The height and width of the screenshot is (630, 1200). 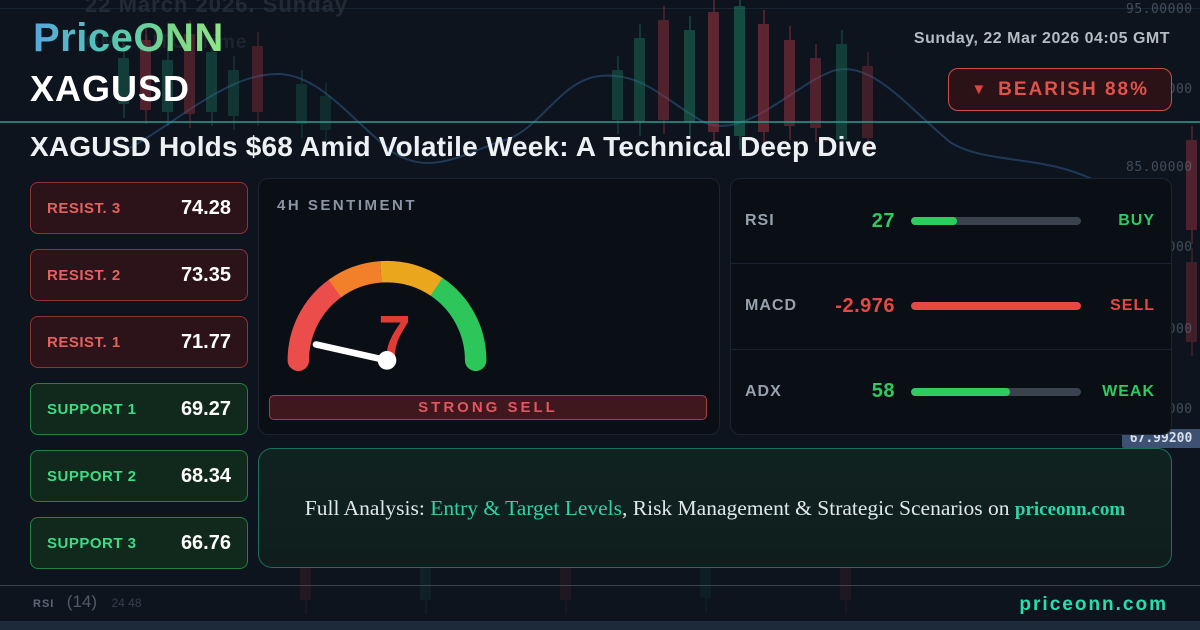 I want to click on level-value: 71.77, so click(x=205, y=341).